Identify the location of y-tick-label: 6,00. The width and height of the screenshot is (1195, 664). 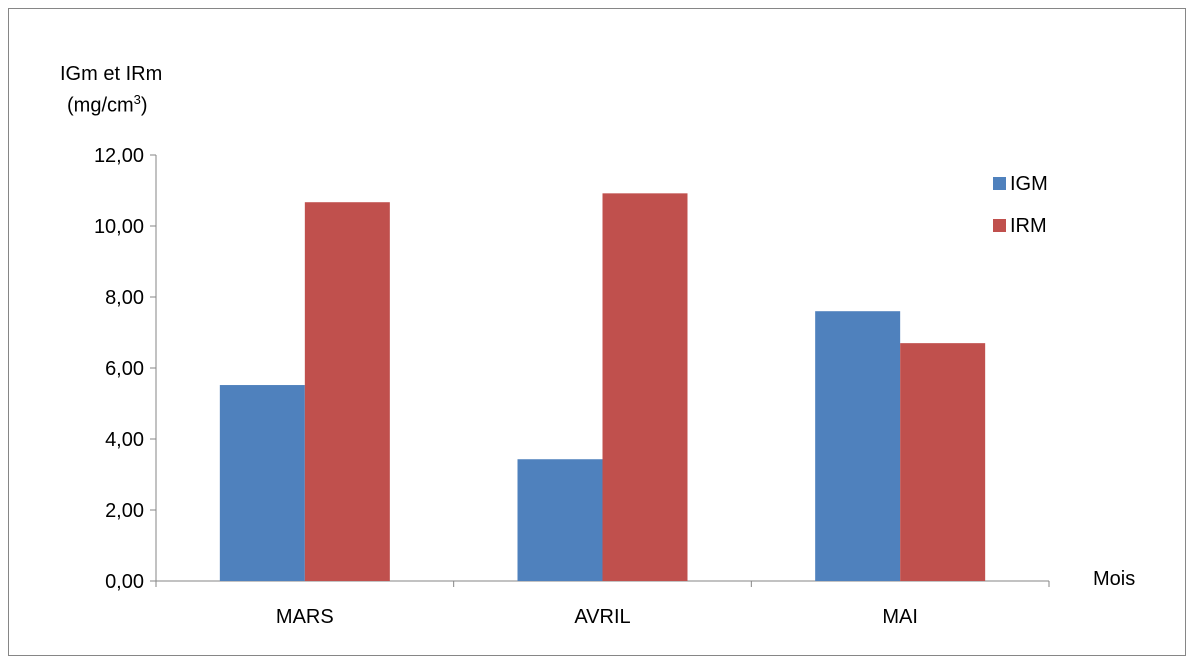
(124, 369).